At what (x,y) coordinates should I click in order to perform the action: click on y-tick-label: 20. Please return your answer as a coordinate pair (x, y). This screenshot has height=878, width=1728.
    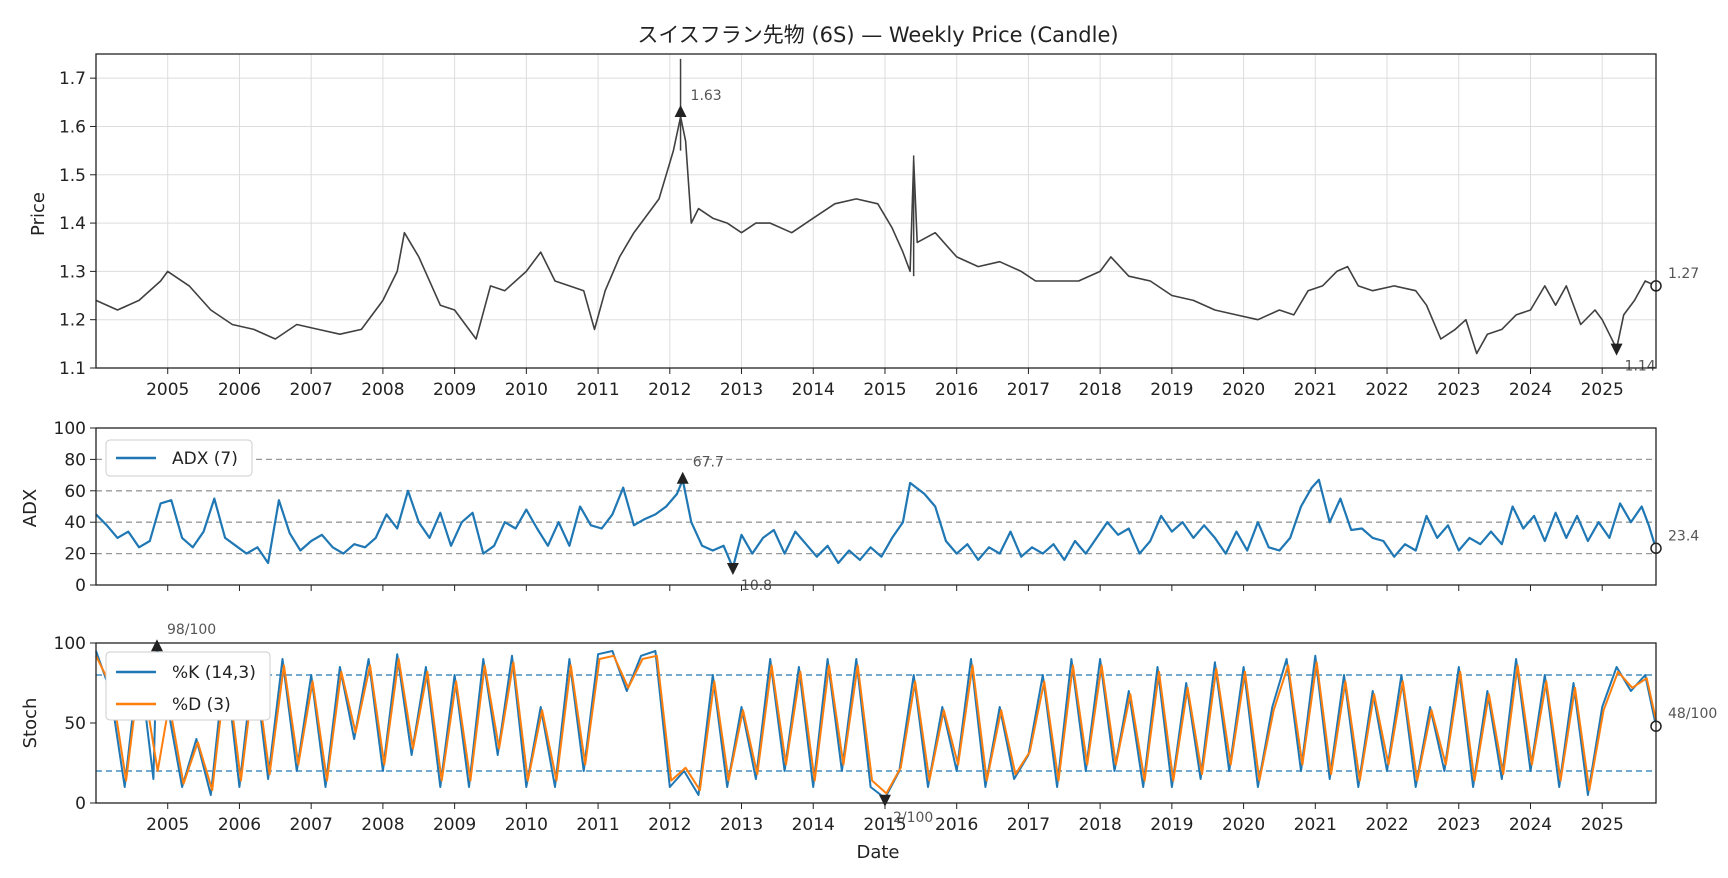
    Looking at the image, I should click on (75, 555).